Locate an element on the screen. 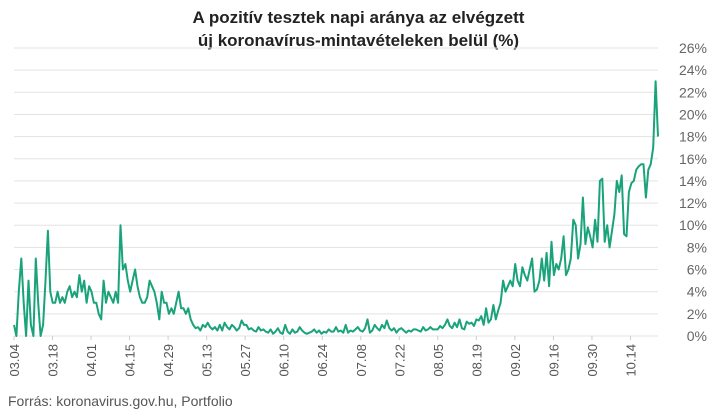 This screenshot has width=717, height=414. x-tick-label: 07.22 is located at coordinates (399, 360).